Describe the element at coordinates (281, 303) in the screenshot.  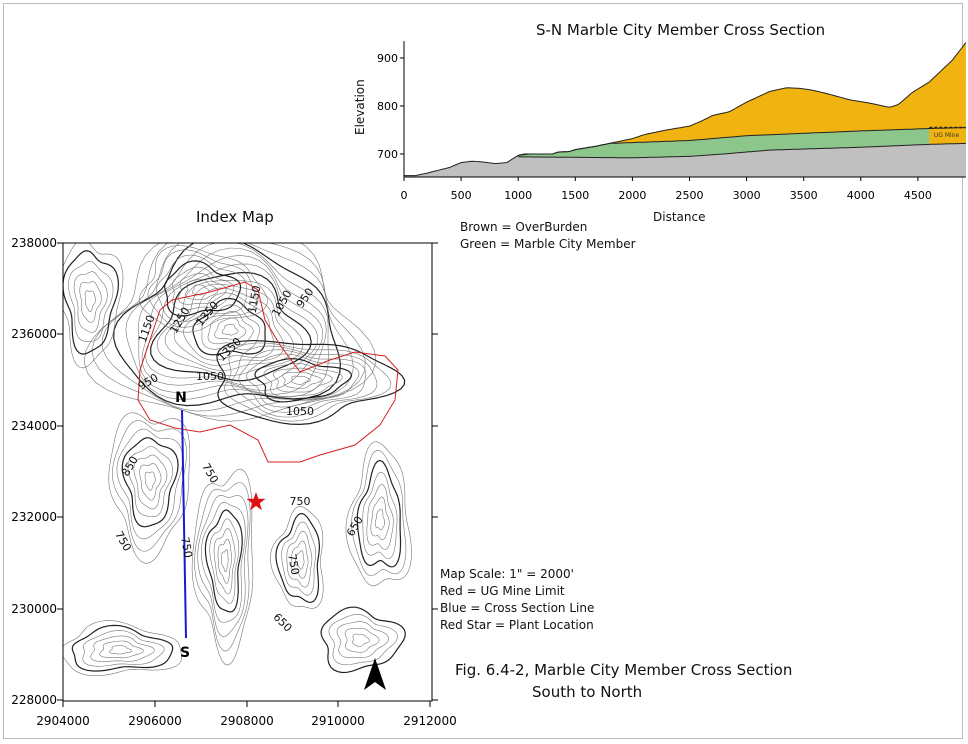
I see `contour-label: 1050` at that location.